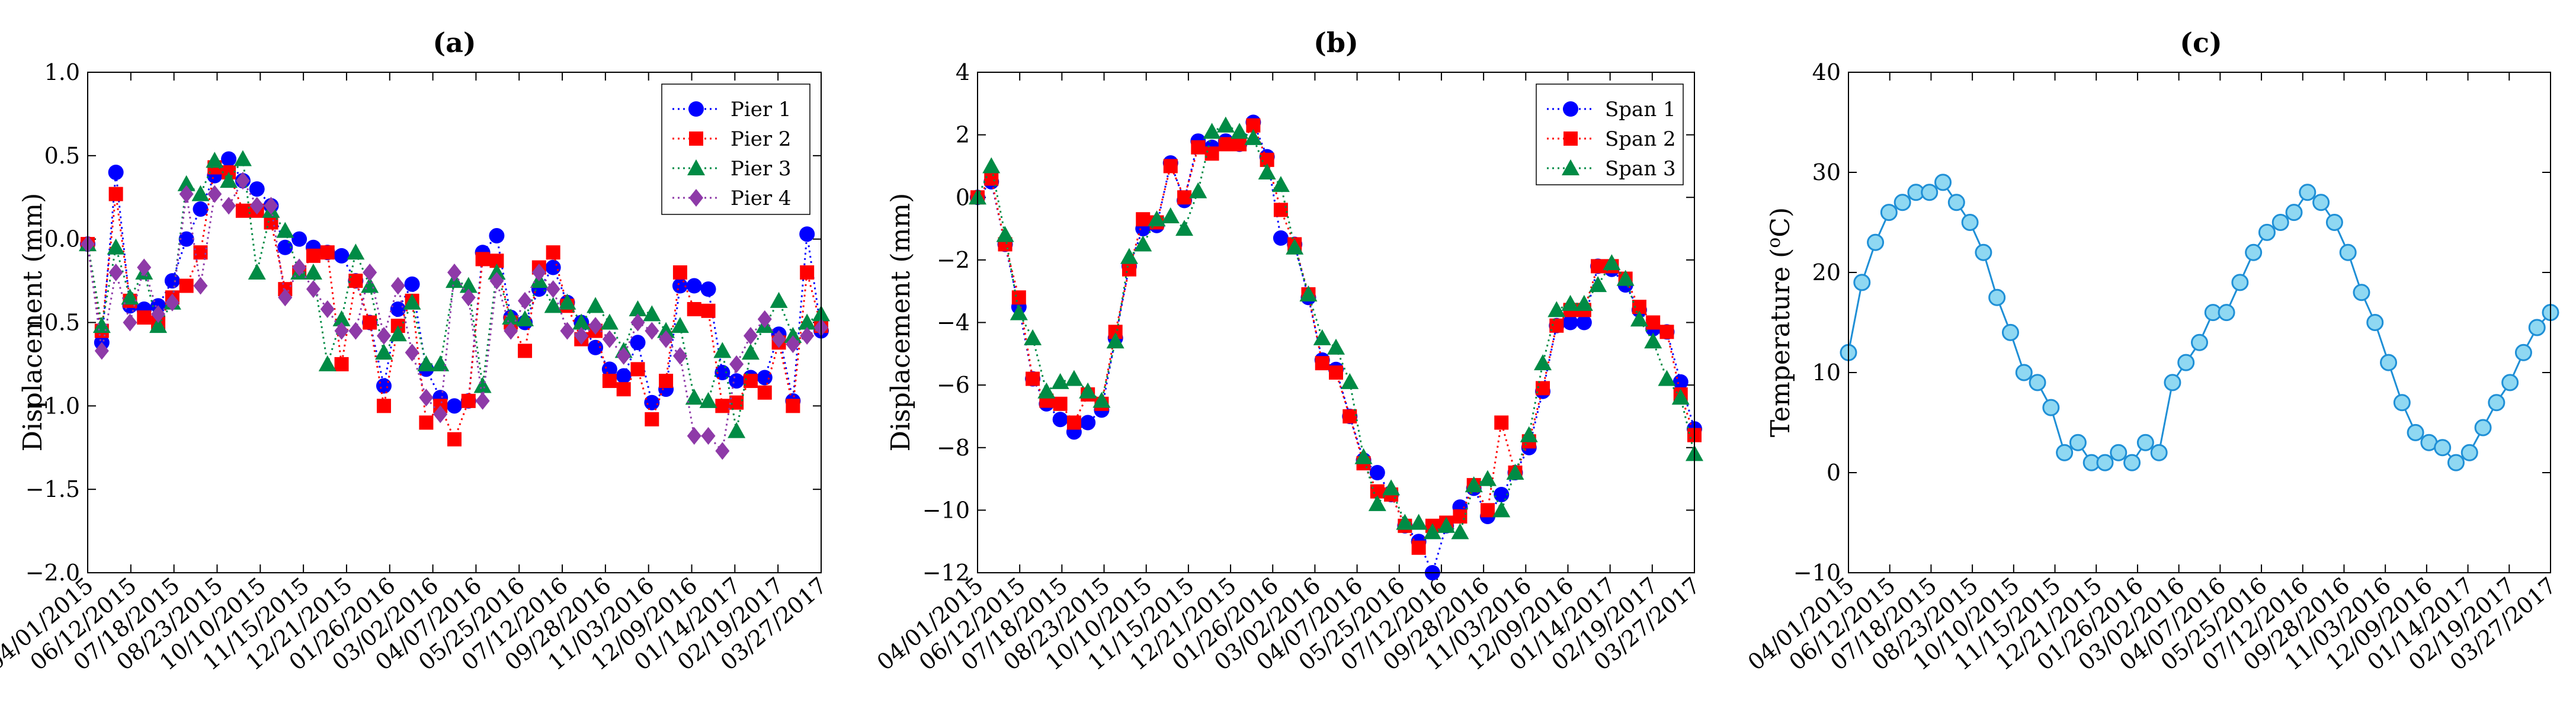 The width and height of the screenshot is (2576, 706). Describe the element at coordinates (1640, 139) in the screenshot. I see `legend-label-span-2: Span 2` at that location.